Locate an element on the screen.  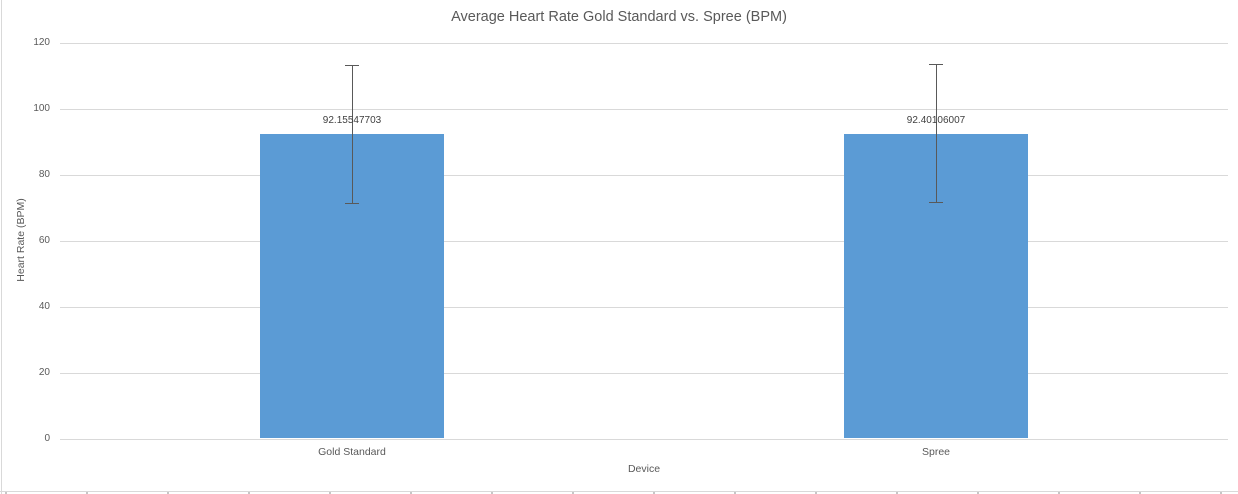
y-axis-tick-label: 40 is located at coordinates (44, 306).